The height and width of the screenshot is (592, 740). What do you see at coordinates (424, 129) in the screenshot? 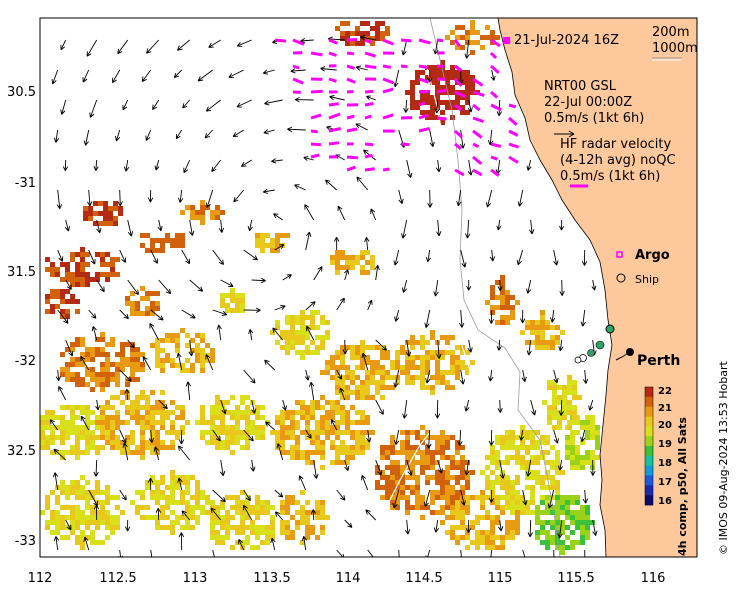
I see `hf-radar-arrow` at bounding box center [424, 129].